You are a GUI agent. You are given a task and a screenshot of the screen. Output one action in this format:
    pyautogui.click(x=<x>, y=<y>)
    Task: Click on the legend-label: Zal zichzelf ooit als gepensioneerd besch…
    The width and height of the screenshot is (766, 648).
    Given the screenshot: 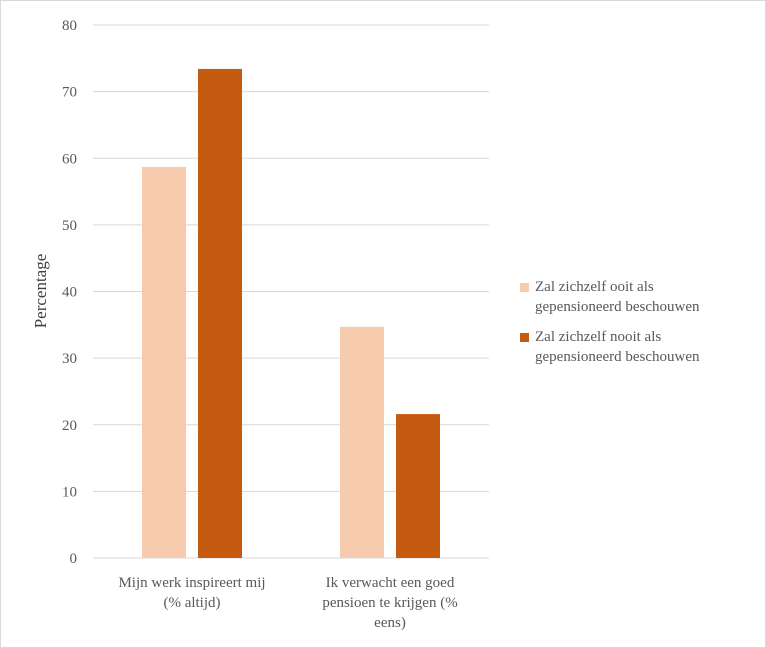 What is the action you would take?
    pyautogui.click(x=617, y=297)
    